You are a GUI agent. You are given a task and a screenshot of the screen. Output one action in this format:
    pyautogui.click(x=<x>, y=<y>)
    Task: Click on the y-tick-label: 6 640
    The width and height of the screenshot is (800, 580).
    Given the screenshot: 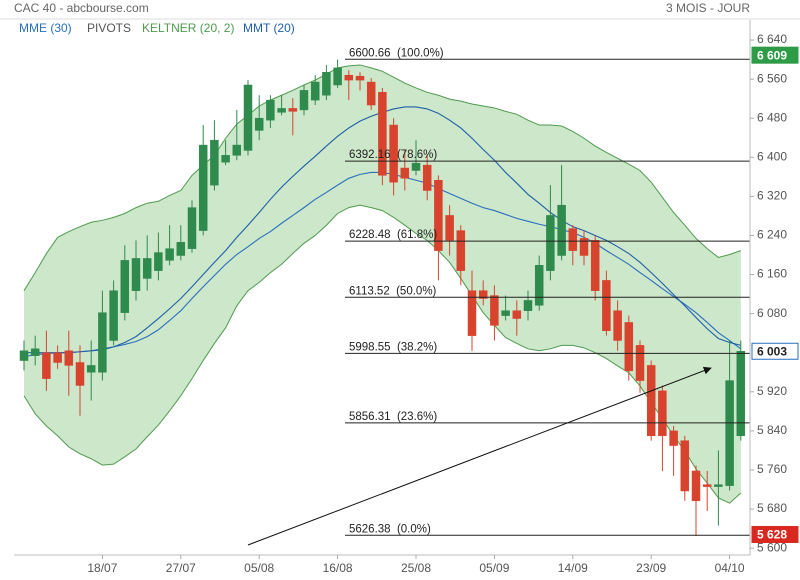 What is the action you would take?
    pyautogui.click(x=772, y=39)
    